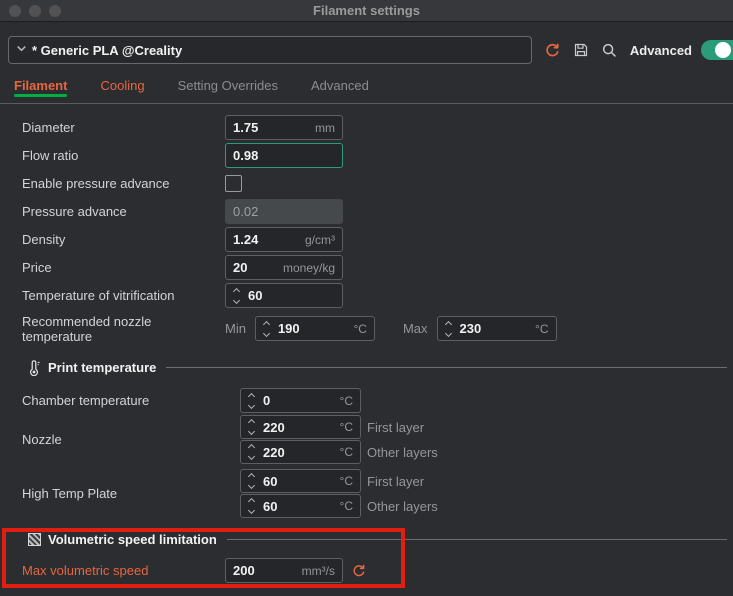 This screenshot has height=596, width=733. Describe the element at coordinates (274, 452) in the screenshot. I see `nozzle-other-layers-value: 220` at that location.